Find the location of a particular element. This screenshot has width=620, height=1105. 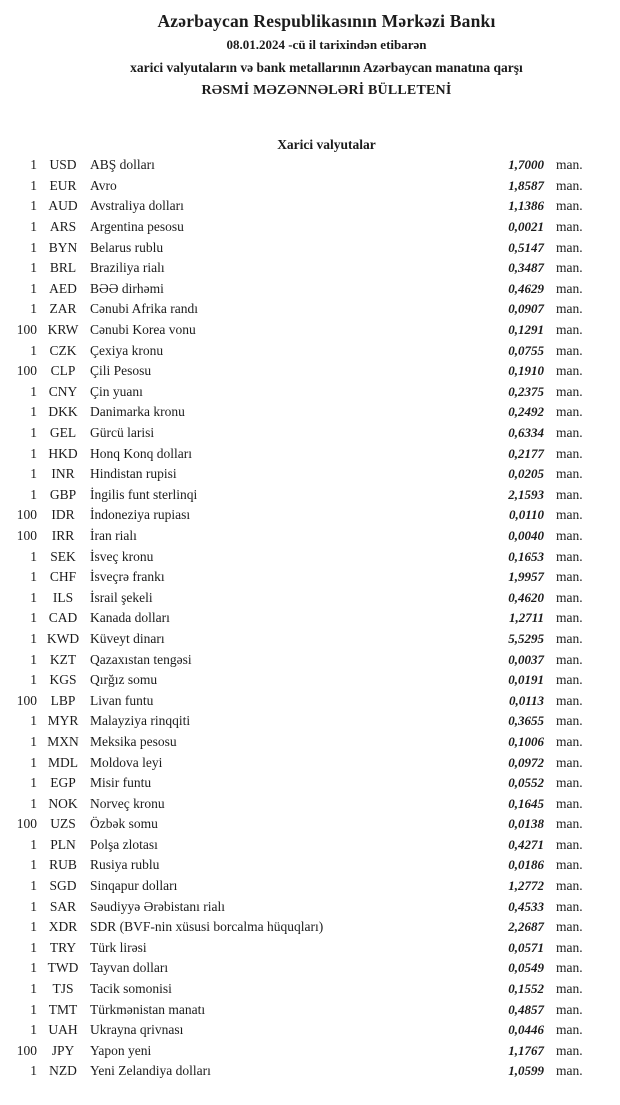

table-row: 1 GEL Gürcü larisi 0,6334 man. is located at coordinates (300, 433).